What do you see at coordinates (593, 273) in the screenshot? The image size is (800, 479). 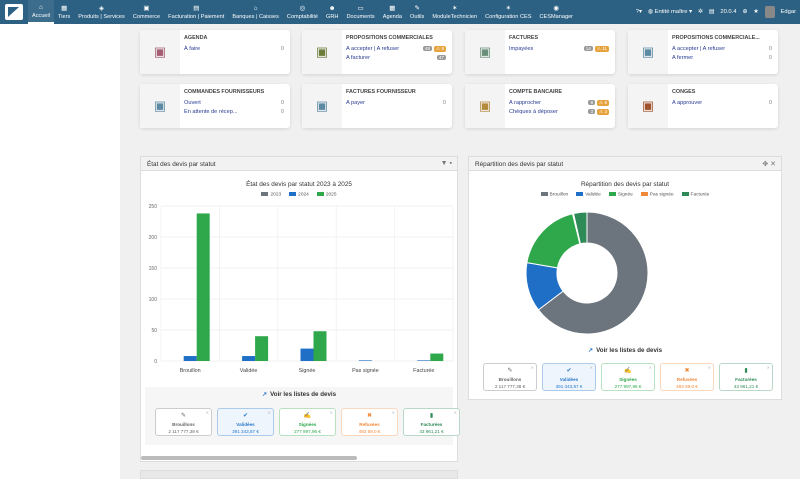 I see `slice-brouillon` at bounding box center [593, 273].